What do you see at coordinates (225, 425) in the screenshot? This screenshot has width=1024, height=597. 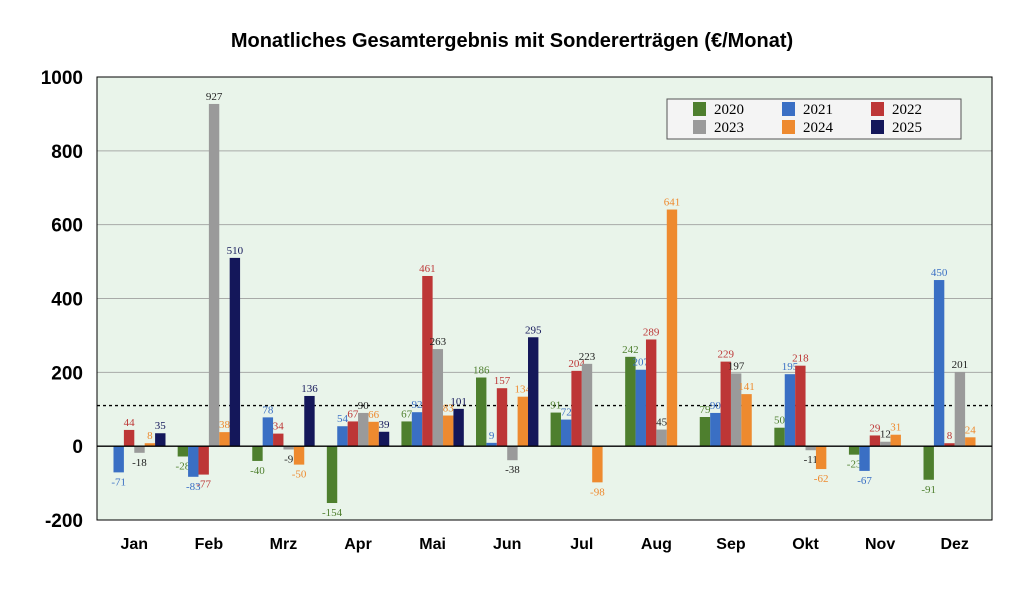 I see `data-label: 38` at bounding box center [225, 425].